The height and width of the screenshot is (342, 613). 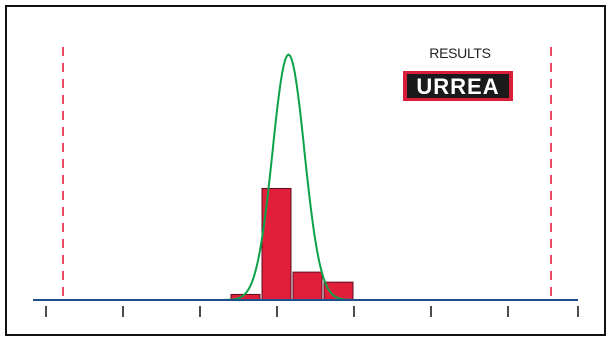 I want to click on brand-logo-inner, so click(x=458, y=86).